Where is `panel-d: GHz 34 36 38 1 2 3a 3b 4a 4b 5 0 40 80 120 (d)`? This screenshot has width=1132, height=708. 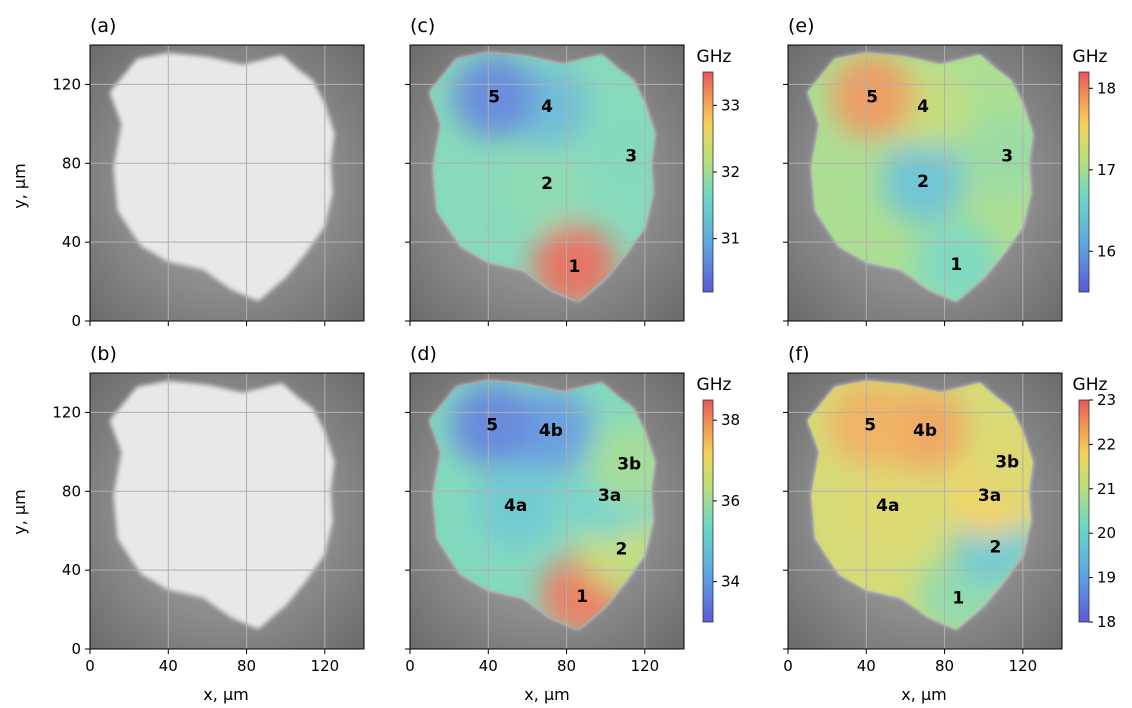
panel-d: GHz 34 36 38 1 2 3a 3b 4a 4b 5 0 40 80 120 (d) is located at coordinates (572, 509).